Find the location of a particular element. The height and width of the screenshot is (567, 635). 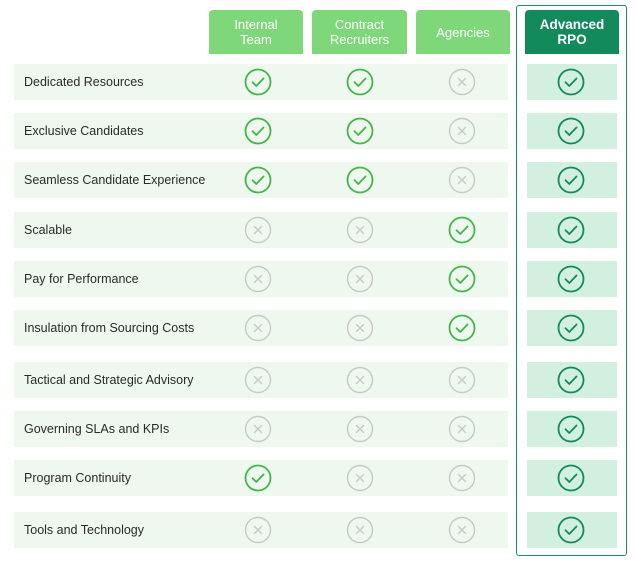

row-label: Governing SLAs and KPIs is located at coordinates (97, 429).